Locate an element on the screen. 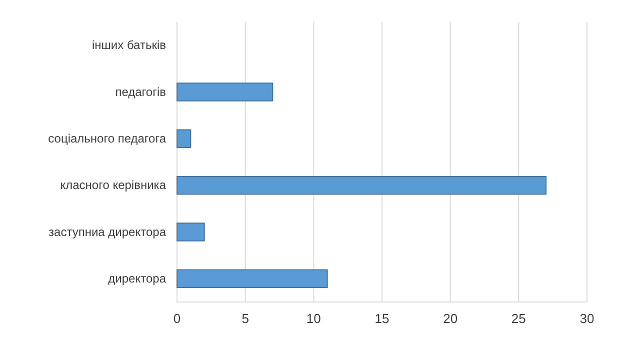 This screenshot has width=630, height=344. y-tick-label: класного керівника is located at coordinates (113, 185).